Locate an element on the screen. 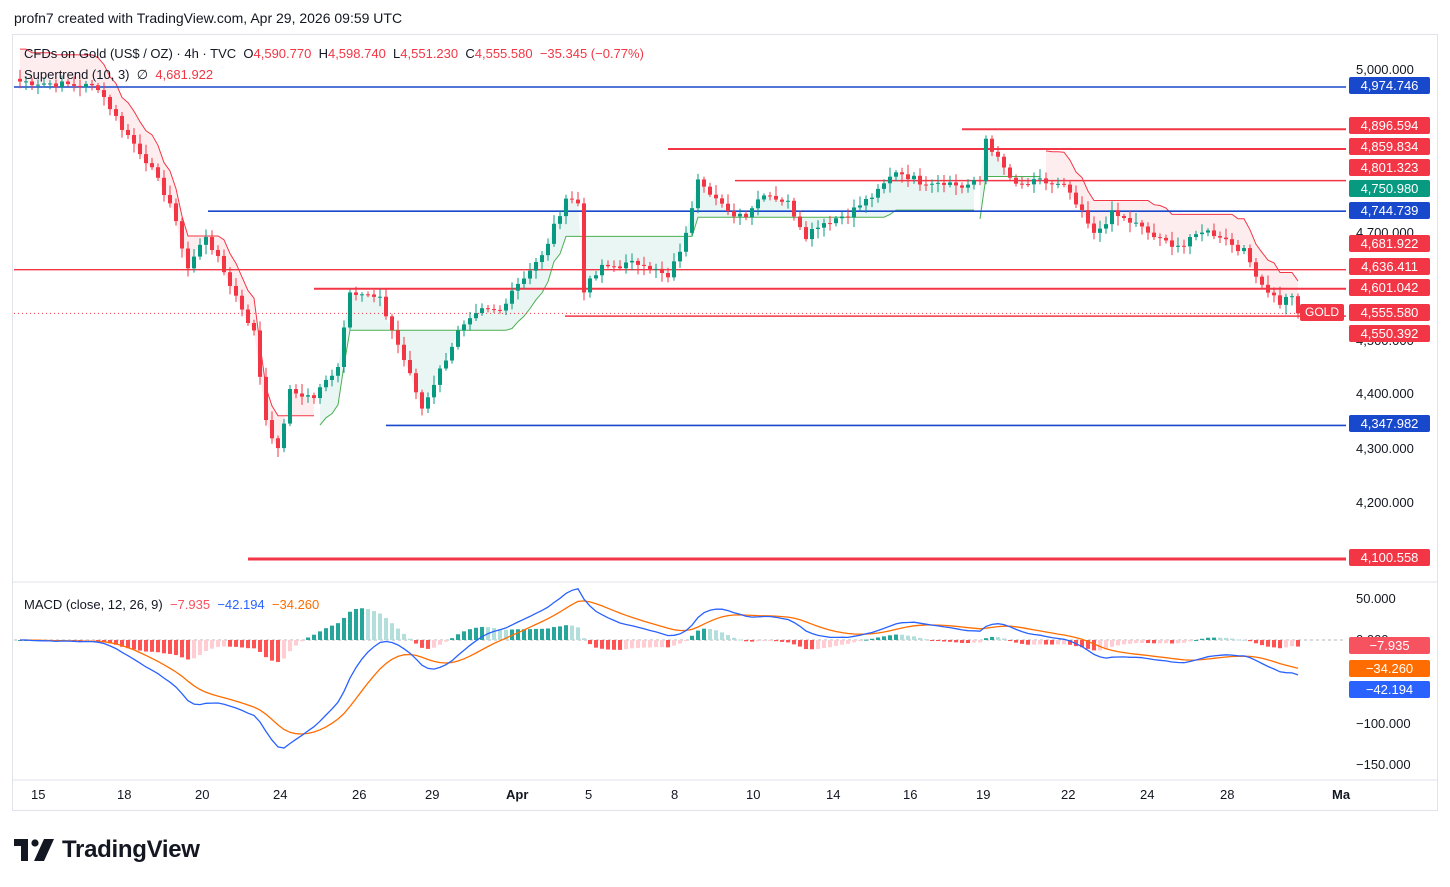 Image resolution: width=1450 pixels, height=887 pixels. price-label-4555: 4,555.580 is located at coordinates (1389, 312).